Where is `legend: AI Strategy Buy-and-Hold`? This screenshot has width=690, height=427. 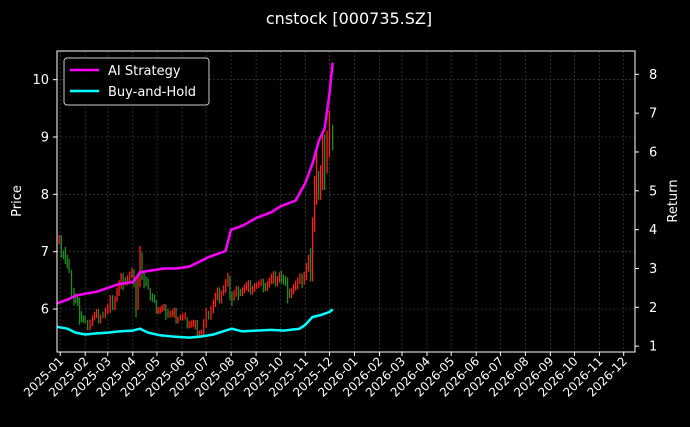
legend: AI Strategy Buy-and-Hold is located at coordinates (136, 81).